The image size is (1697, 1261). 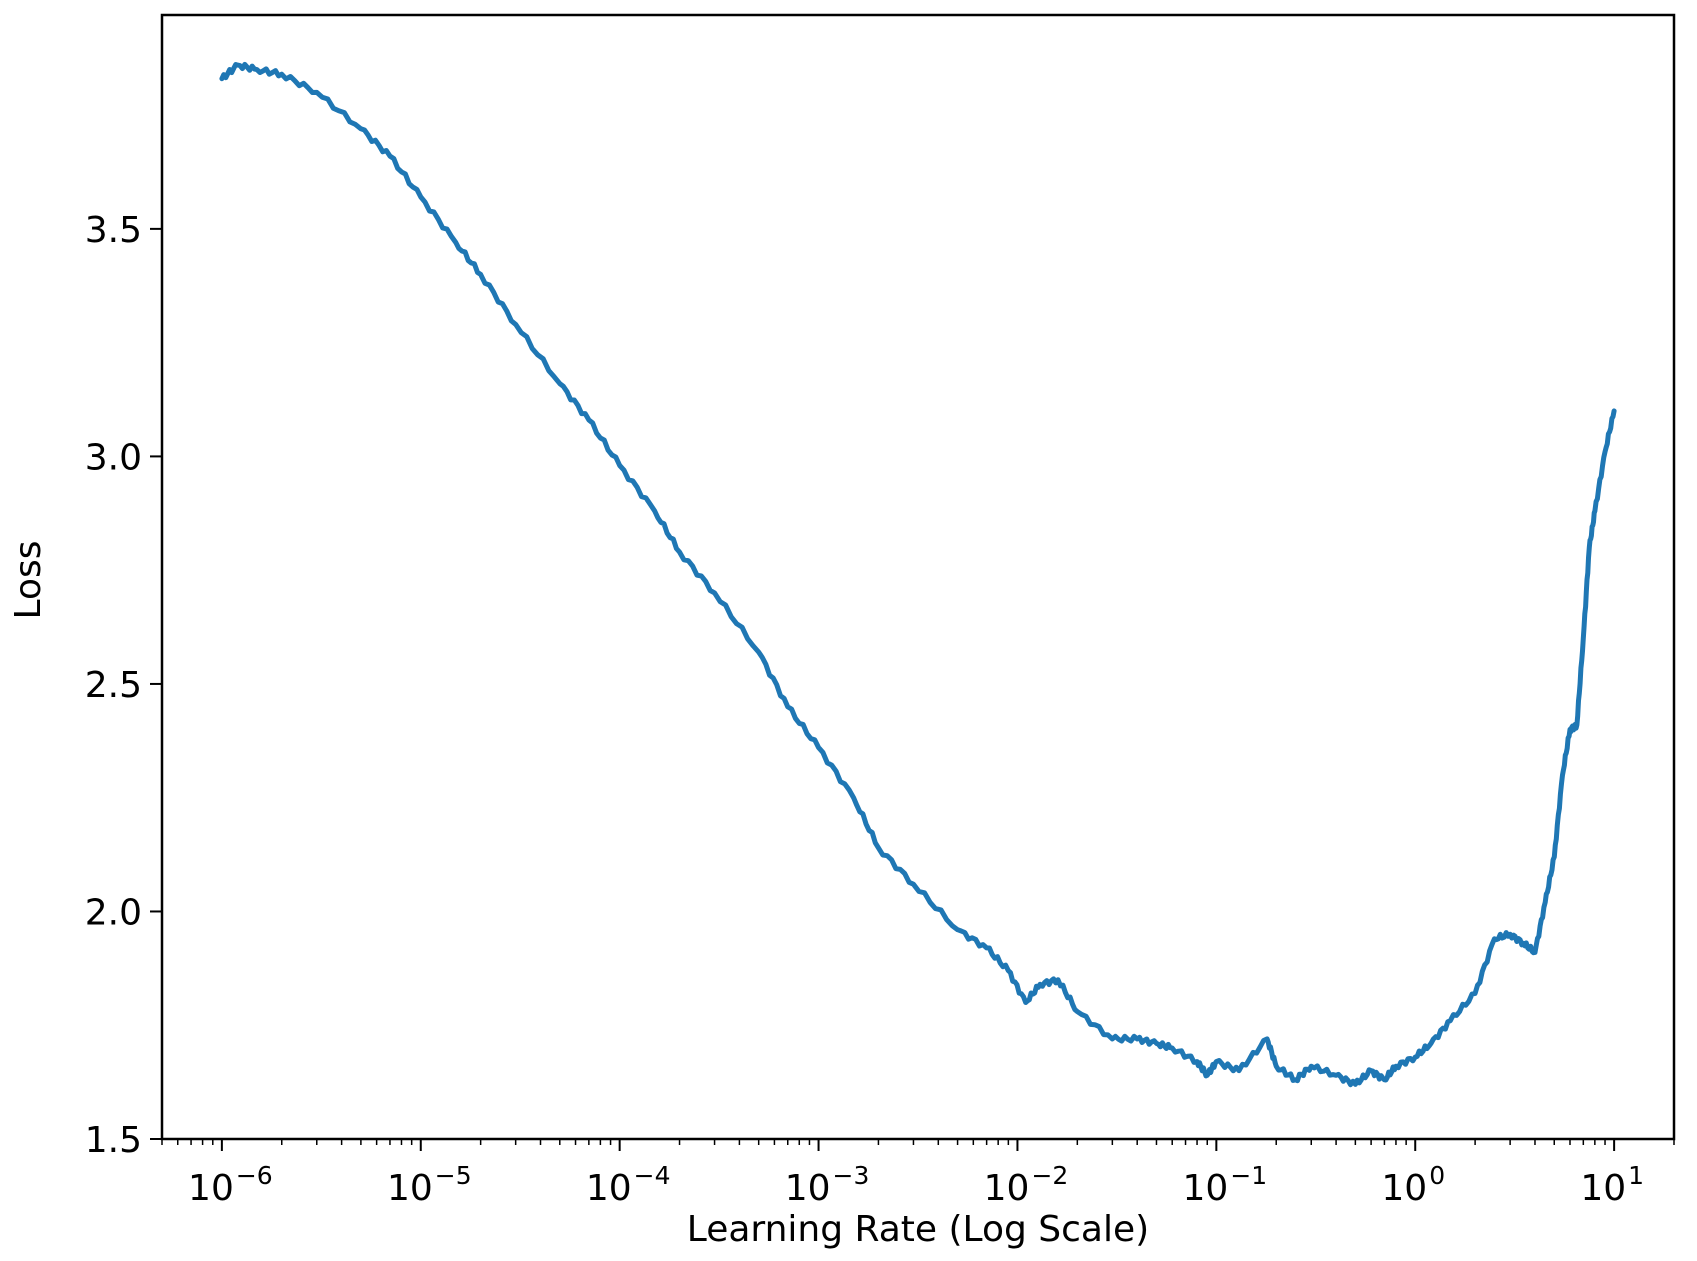 What do you see at coordinates (918, 1229) in the screenshot?
I see `x-axis-label: Learning Rate (Log Scale)` at bounding box center [918, 1229].